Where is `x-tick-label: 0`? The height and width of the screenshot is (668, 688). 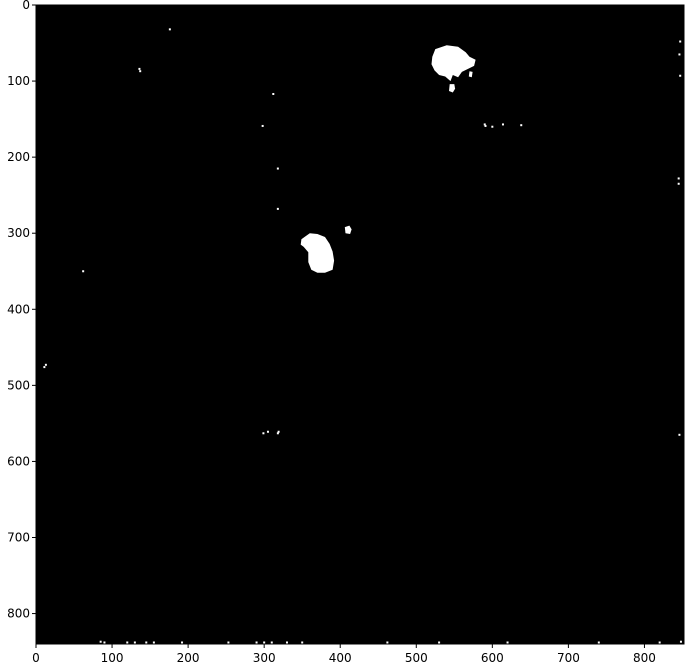
x-tick-label: 0 is located at coordinates (36, 658).